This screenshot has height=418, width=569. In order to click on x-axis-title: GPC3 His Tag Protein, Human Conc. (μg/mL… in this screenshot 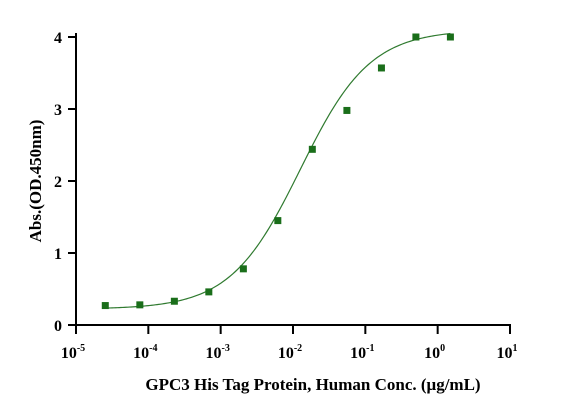, I will do `click(312, 384)`.